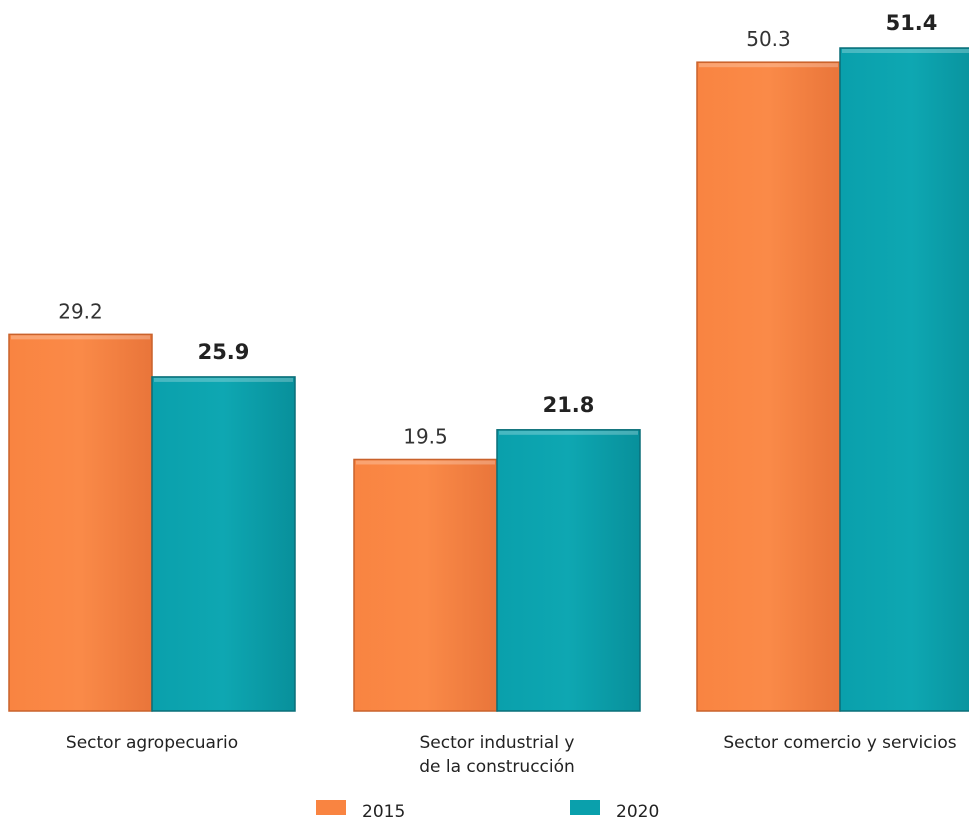  What do you see at coordinates (768, 39) in the screenshot?
I see `value-label-2015-3: 50.3` at bounding box center [768, 39].